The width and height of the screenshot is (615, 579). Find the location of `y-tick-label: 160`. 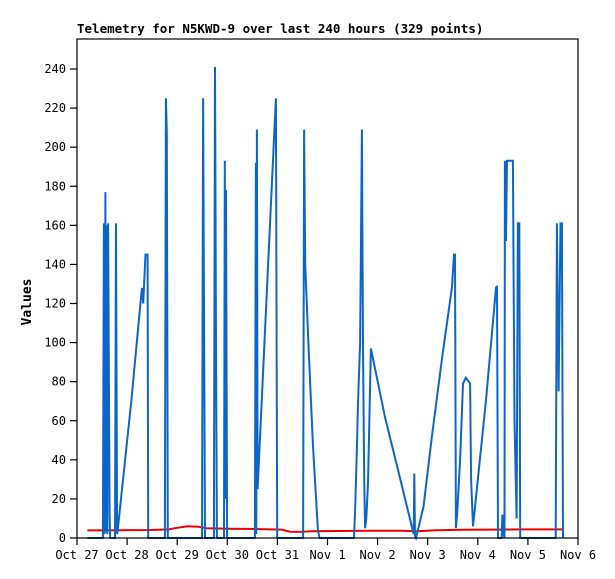

y-tick-label: 160 is located at coordinates (55, 225).